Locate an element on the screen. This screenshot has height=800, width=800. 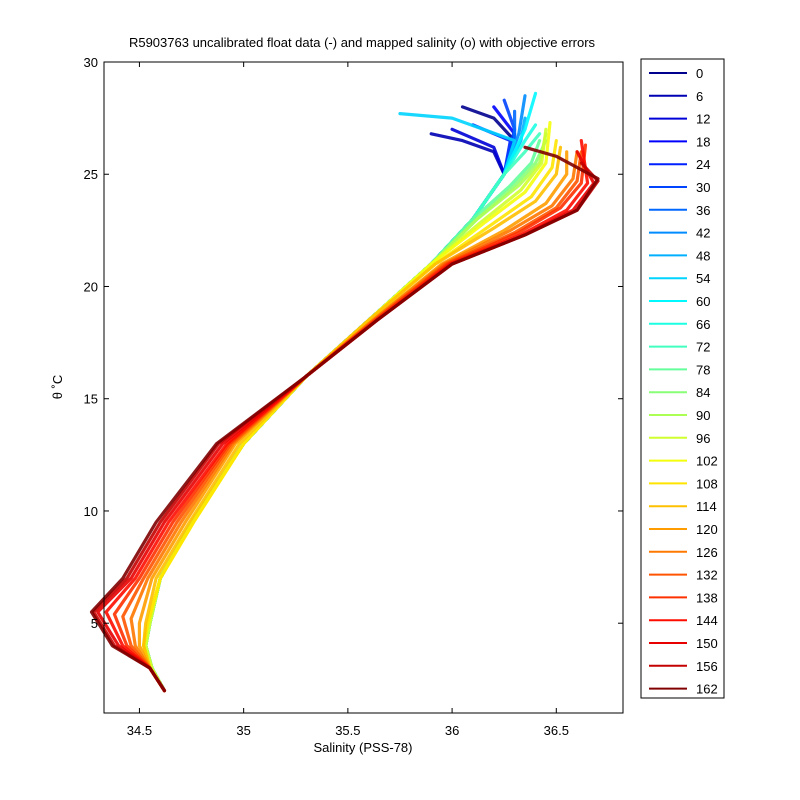
legend-label-24: 24 is located at coordinates (703, 164).